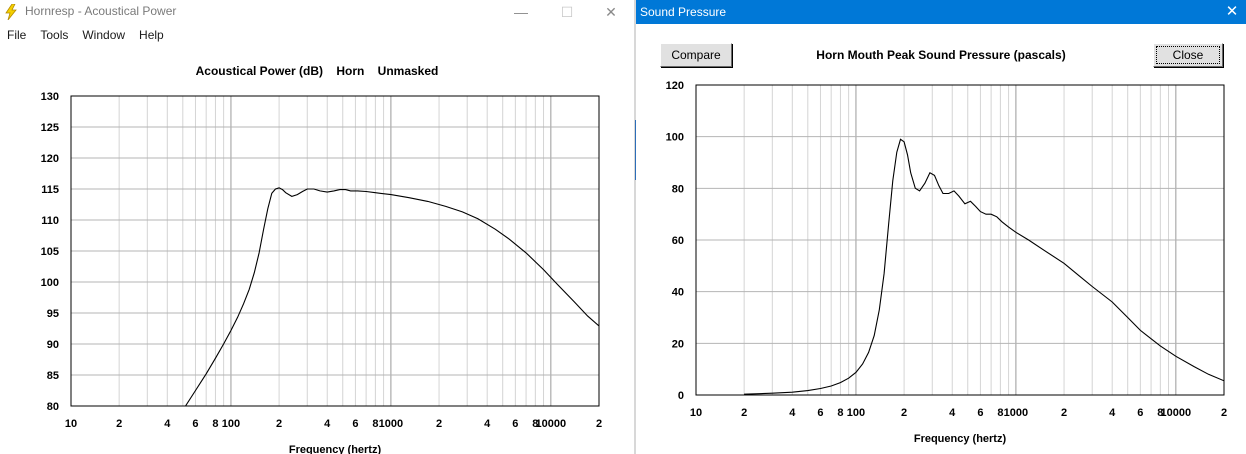 The width and height of the screenshot is (1246, 454). Describe the element at coordinates (941, 12) in the screenshot. I see `window-title-bar: Sound Pressure ✕` at that location.